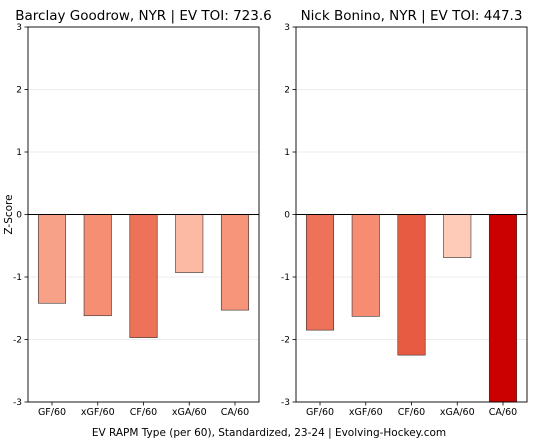 The image size is (539, 444). I want to click on chart-title: Barclay Goodrow, NYR | EV TOI: 723.6, so click(143, 16).